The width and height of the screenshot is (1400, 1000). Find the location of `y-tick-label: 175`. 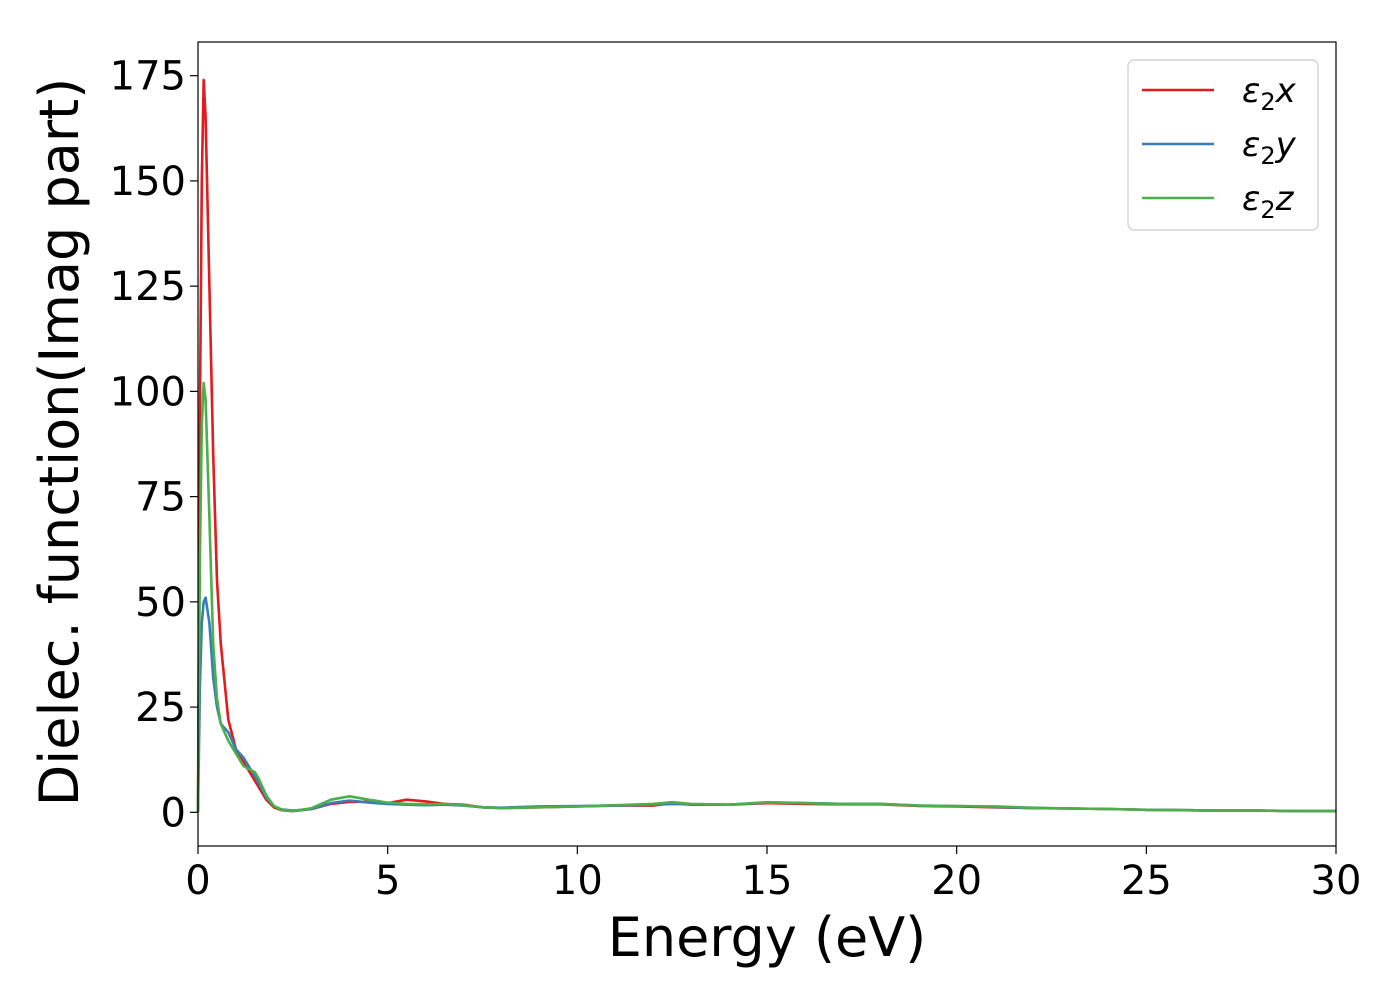

y-tick-label: 175 is located at coordinates (148, 77).